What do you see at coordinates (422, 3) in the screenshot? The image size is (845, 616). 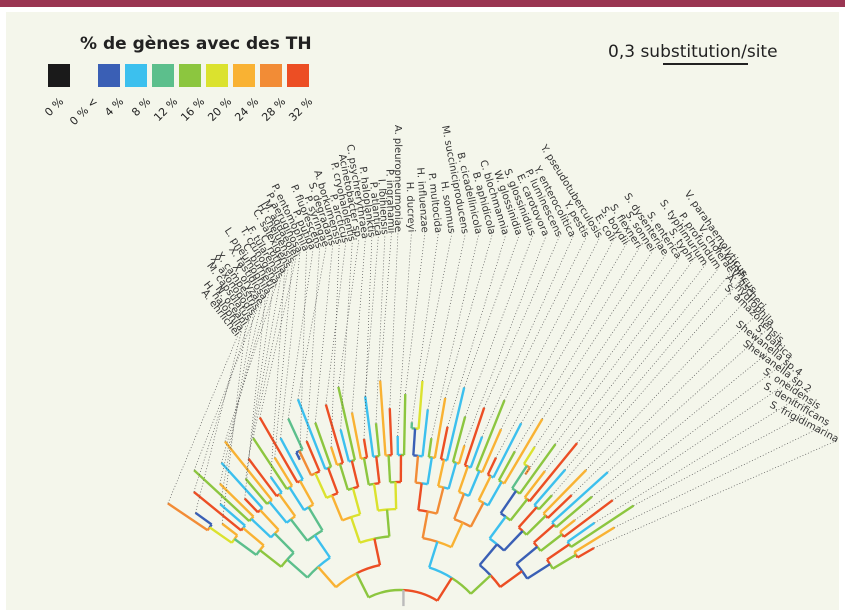 I see `top-bar` at bounding box center [422, 3].